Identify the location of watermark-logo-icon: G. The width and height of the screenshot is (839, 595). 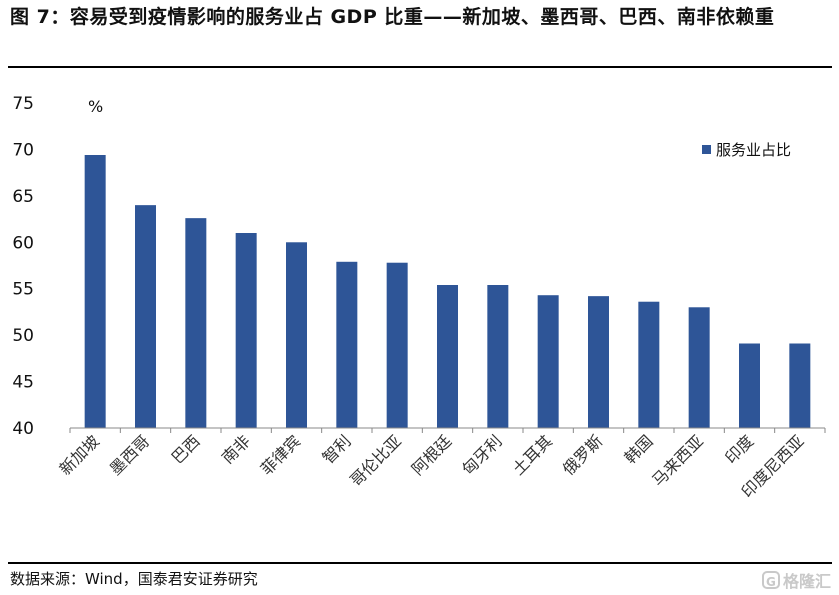
(770, 580).